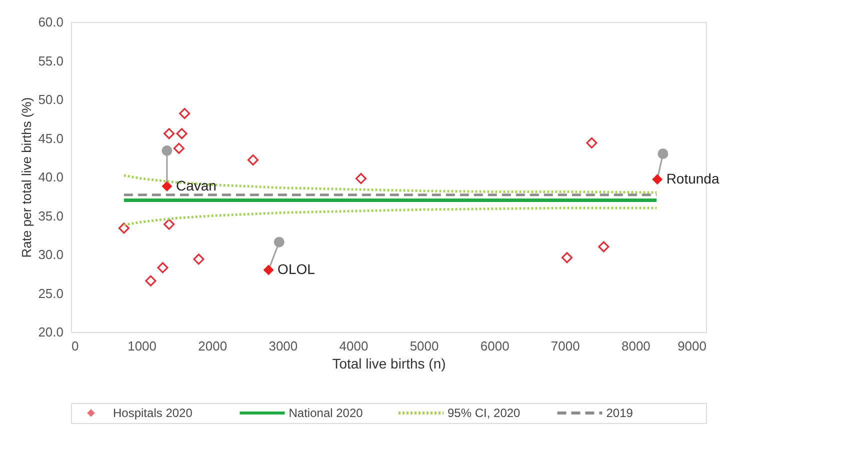  What do you see at coordinates (424, 346) in the screenshot?
I see `x-tick-label: 5000` at bounding box center [424, 346].